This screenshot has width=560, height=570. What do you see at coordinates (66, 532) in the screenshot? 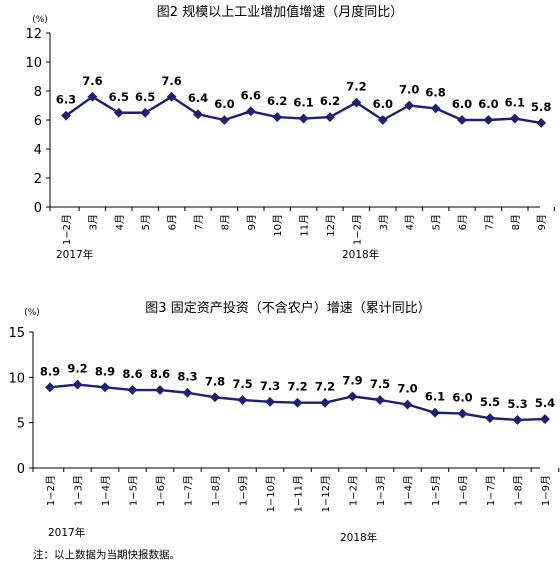
I see `chart3-year-label: 2017年` at bounding box center [66, 532].